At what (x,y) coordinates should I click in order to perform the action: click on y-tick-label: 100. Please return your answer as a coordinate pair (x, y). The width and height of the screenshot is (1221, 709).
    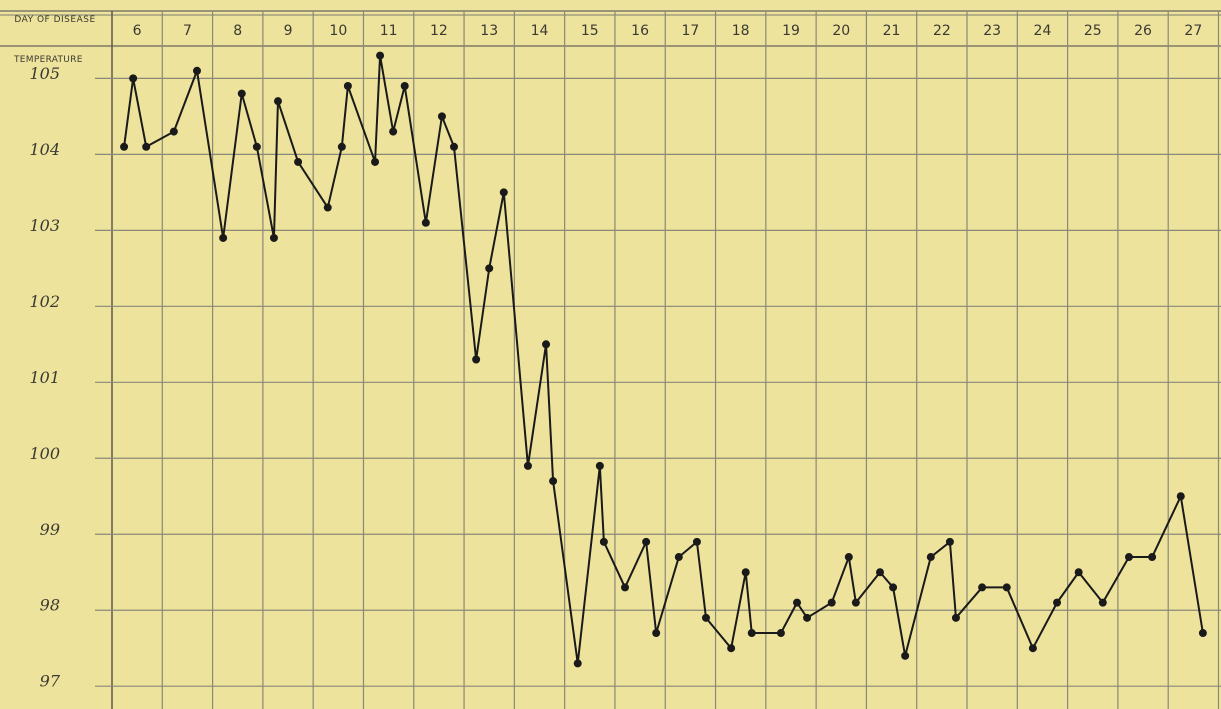
    Looking at the image, I should click on (44, 453).